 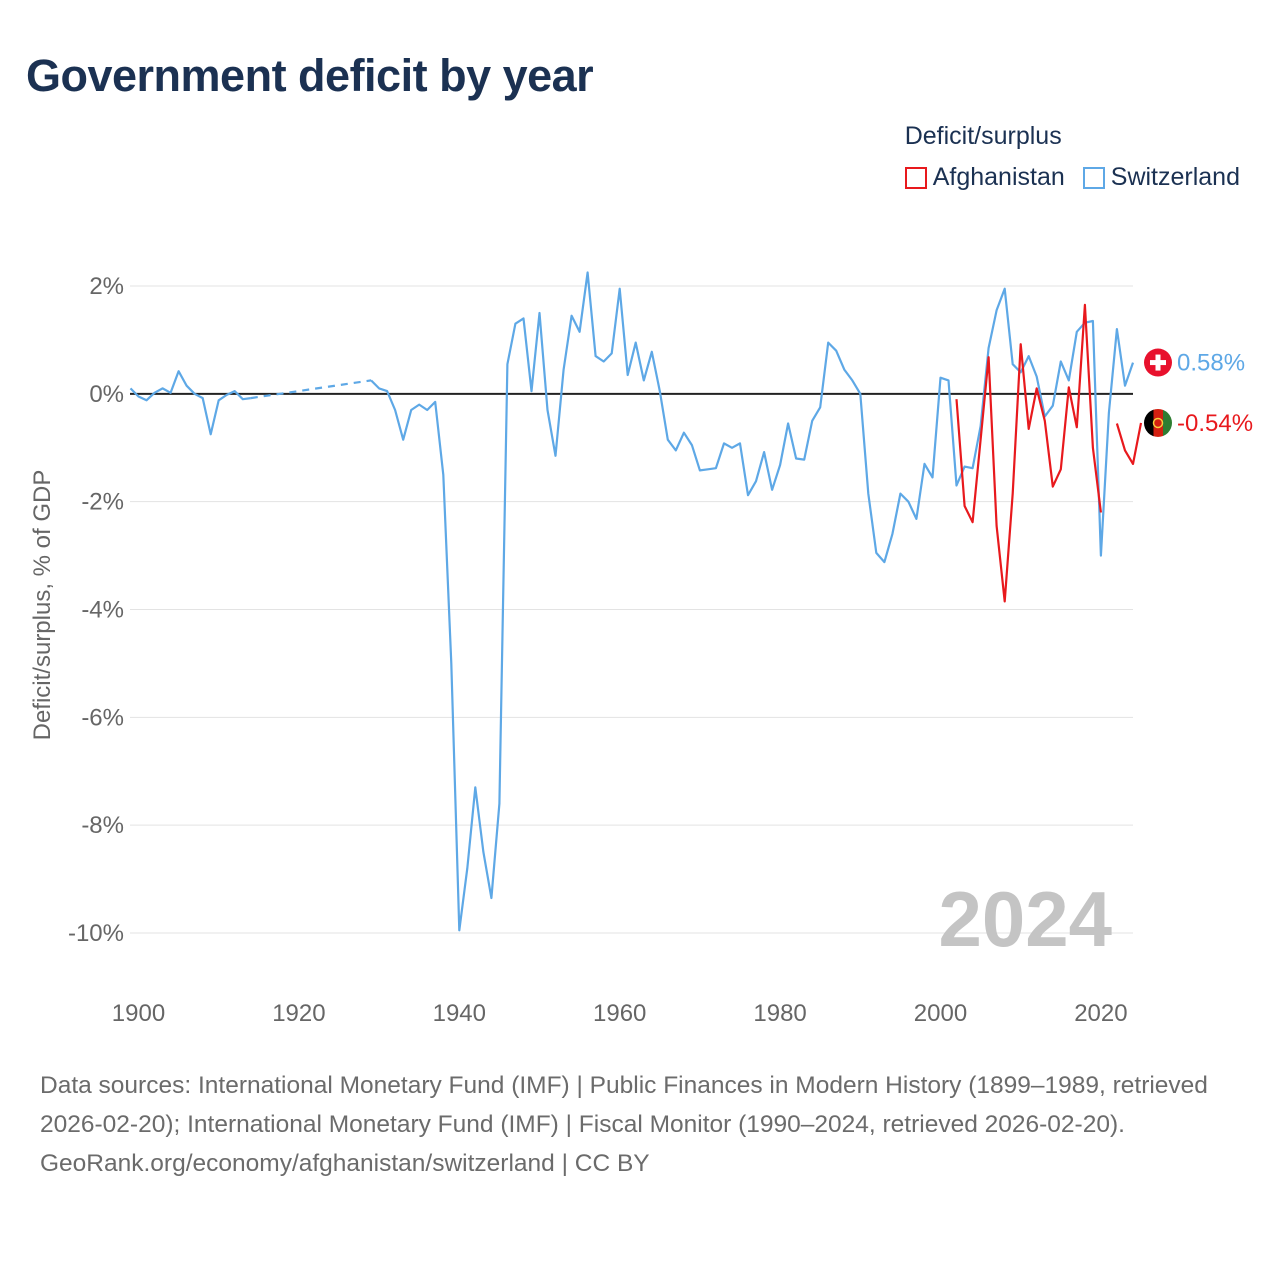 What do you see at coordinates (190, 403) in the screenshot?
I see `series-line-switzerland` at bounding box center [190, 403].